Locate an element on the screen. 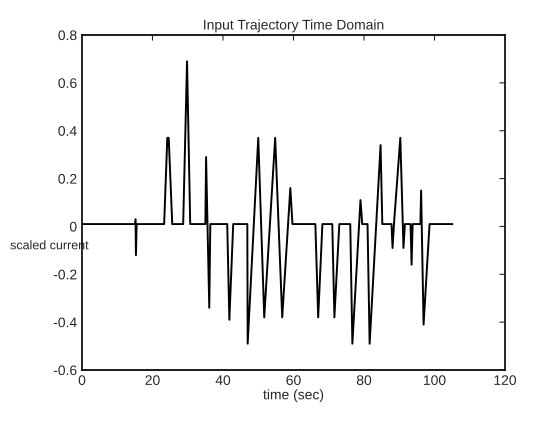  y-tick-label: 0.6 is located at coordinates (67, 83).